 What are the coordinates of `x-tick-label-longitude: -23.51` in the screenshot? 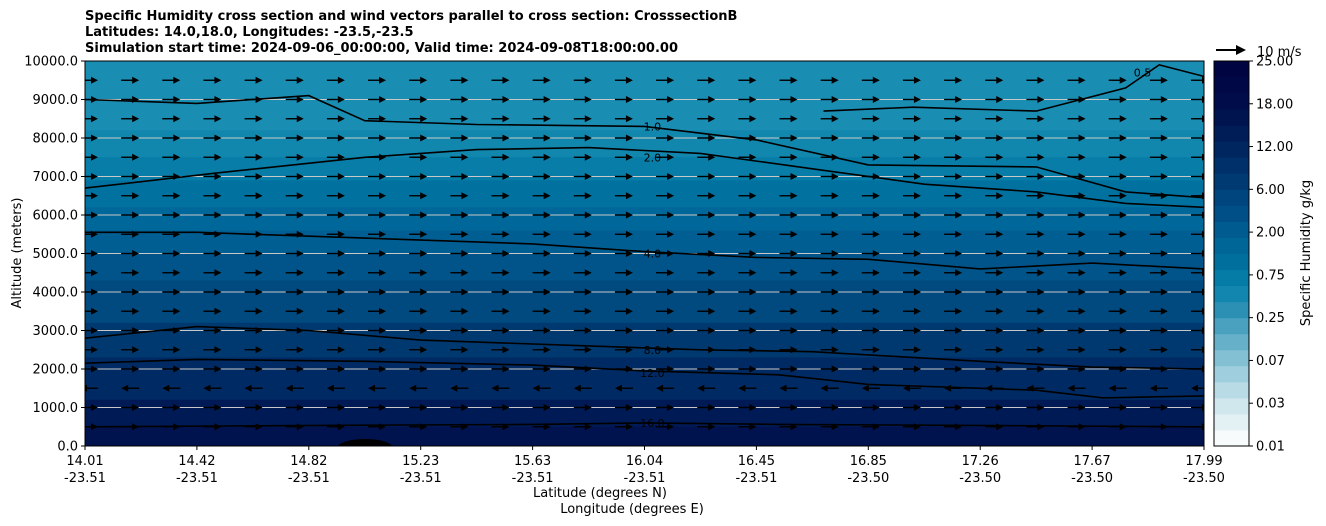 It's located at (533, 478).